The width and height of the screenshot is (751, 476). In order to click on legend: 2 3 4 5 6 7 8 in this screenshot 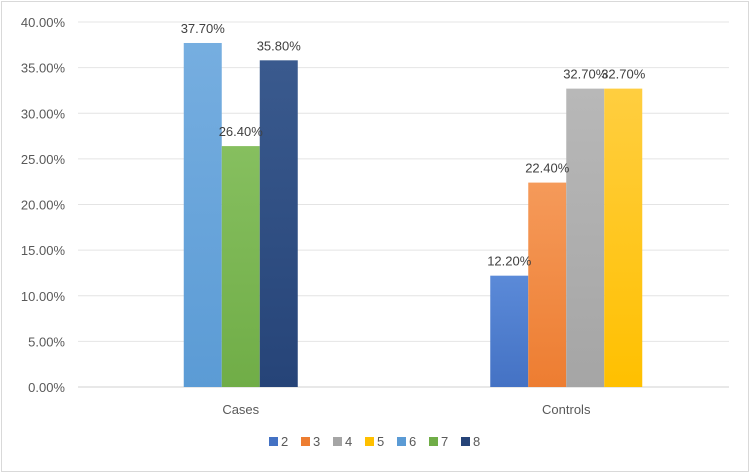, I will do `click(374, 441)`.